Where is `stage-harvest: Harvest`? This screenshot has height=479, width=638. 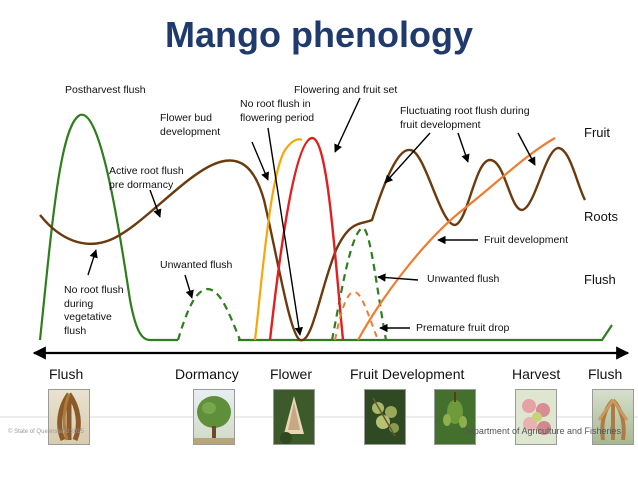
stage-harvest: Harvest is located at coordinates (536, 374).